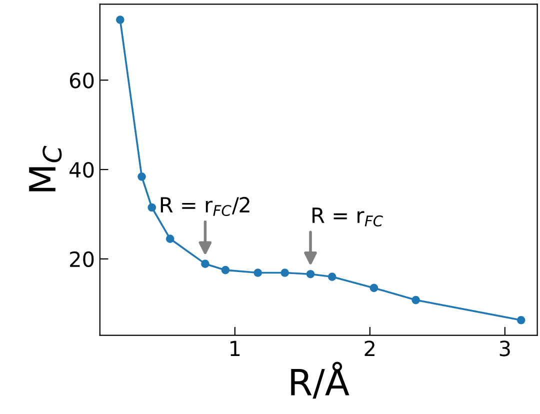 Image resolution: width=540 pixels, height=414 pixels. I want to click on x-axis-title: R/Å, so click(320, 380).